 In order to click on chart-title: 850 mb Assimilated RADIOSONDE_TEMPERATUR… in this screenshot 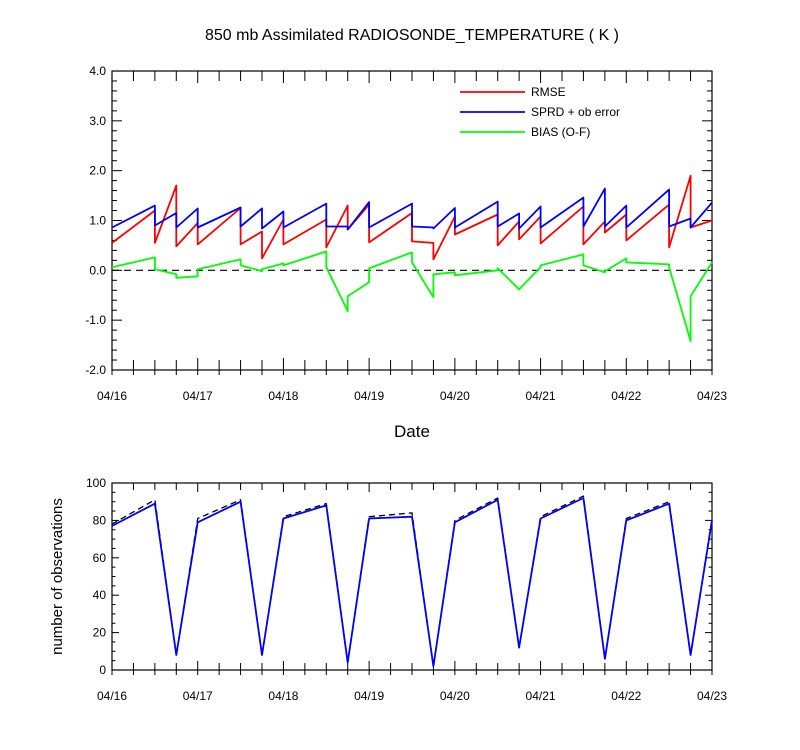, I will do `click(412, 35)`.